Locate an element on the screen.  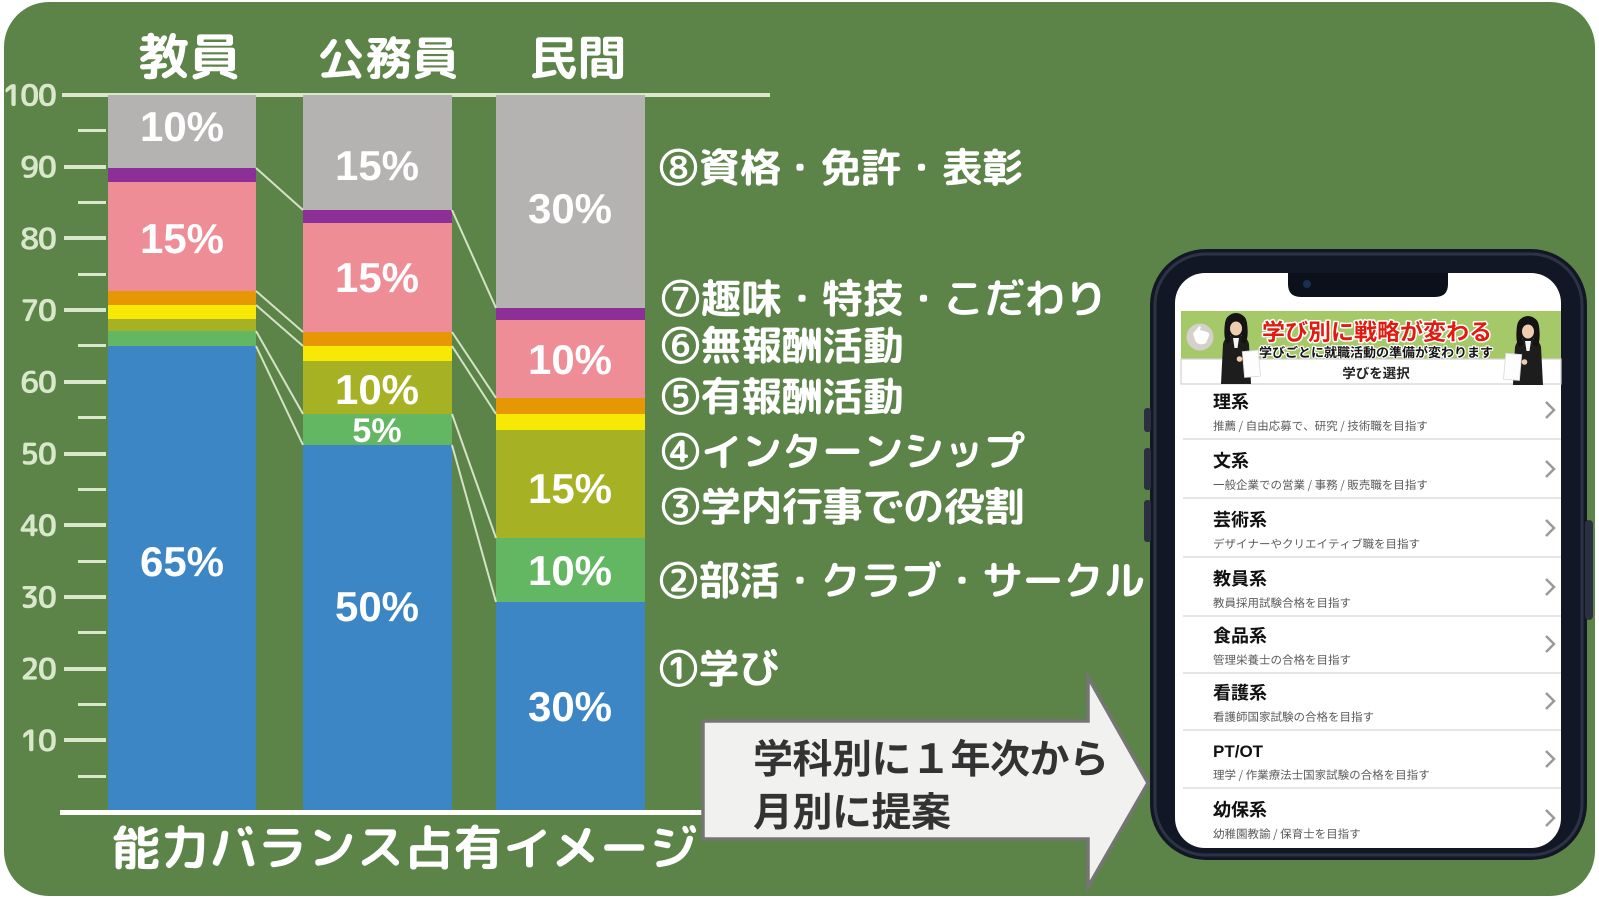
svg-text: 5% is located at coordinates (376, 431).